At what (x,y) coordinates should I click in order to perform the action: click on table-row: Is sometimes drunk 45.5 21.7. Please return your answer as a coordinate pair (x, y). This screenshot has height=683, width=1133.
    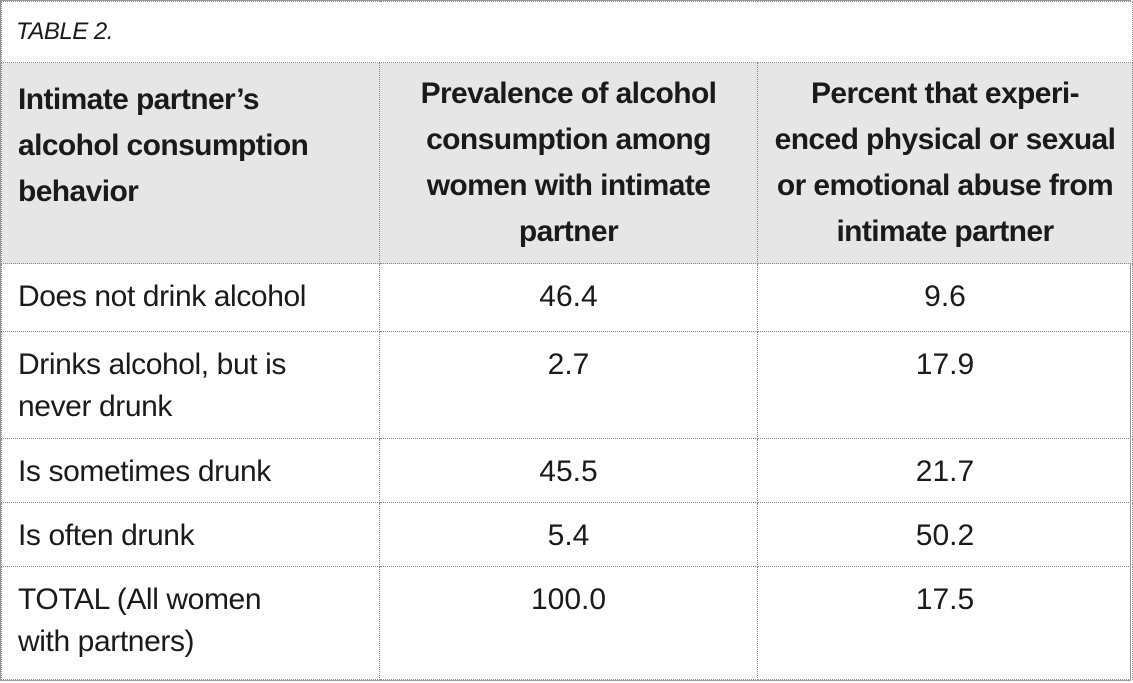
    Looking at the image, I should click on (567, 470).